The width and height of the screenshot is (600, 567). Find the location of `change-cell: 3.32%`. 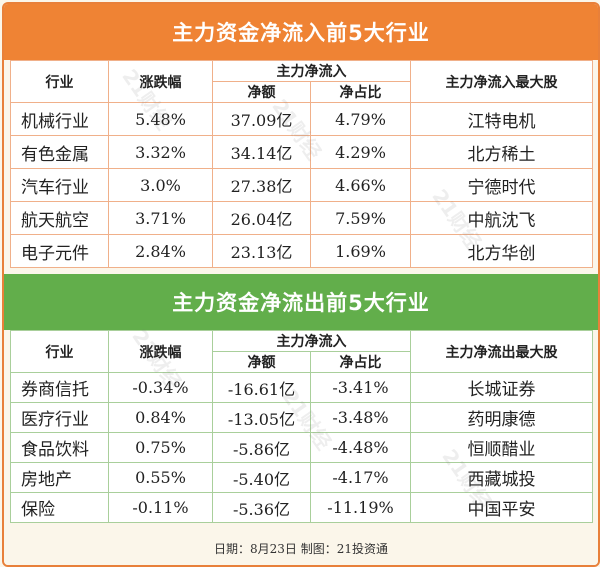

change-cell: 3.32% is located at coordinates (160, 152).